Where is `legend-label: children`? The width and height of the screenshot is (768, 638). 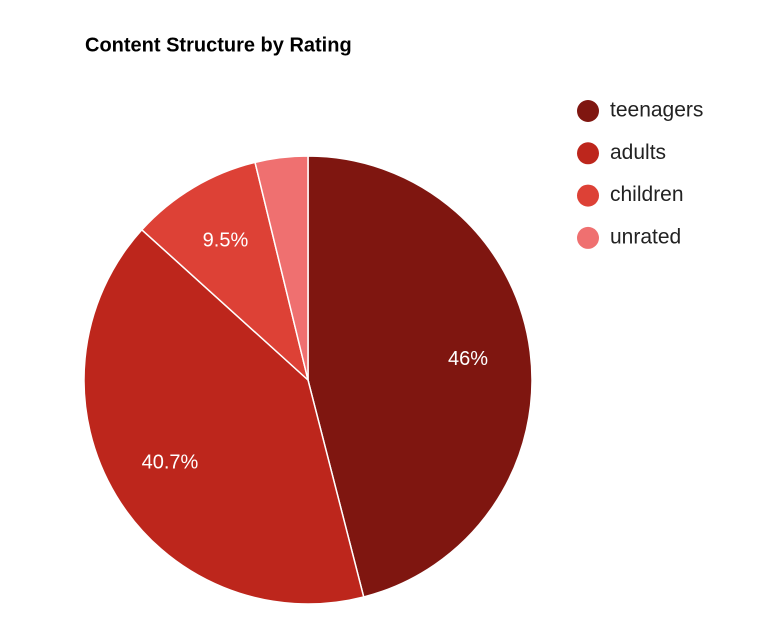
legend-label: children is located at coordinates (647, 194).